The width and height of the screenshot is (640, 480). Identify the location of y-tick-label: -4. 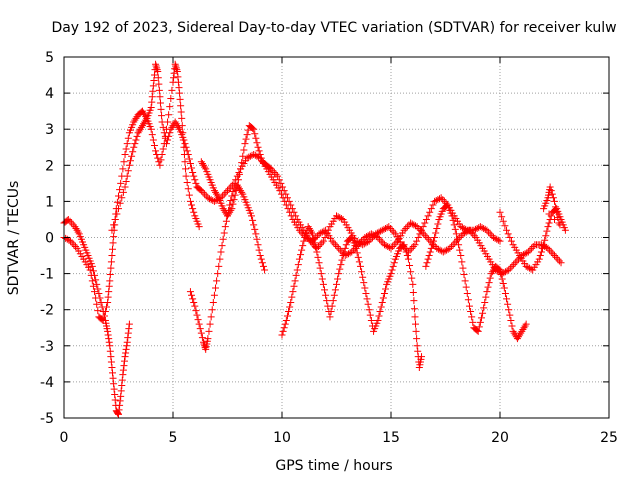
(47, 383).